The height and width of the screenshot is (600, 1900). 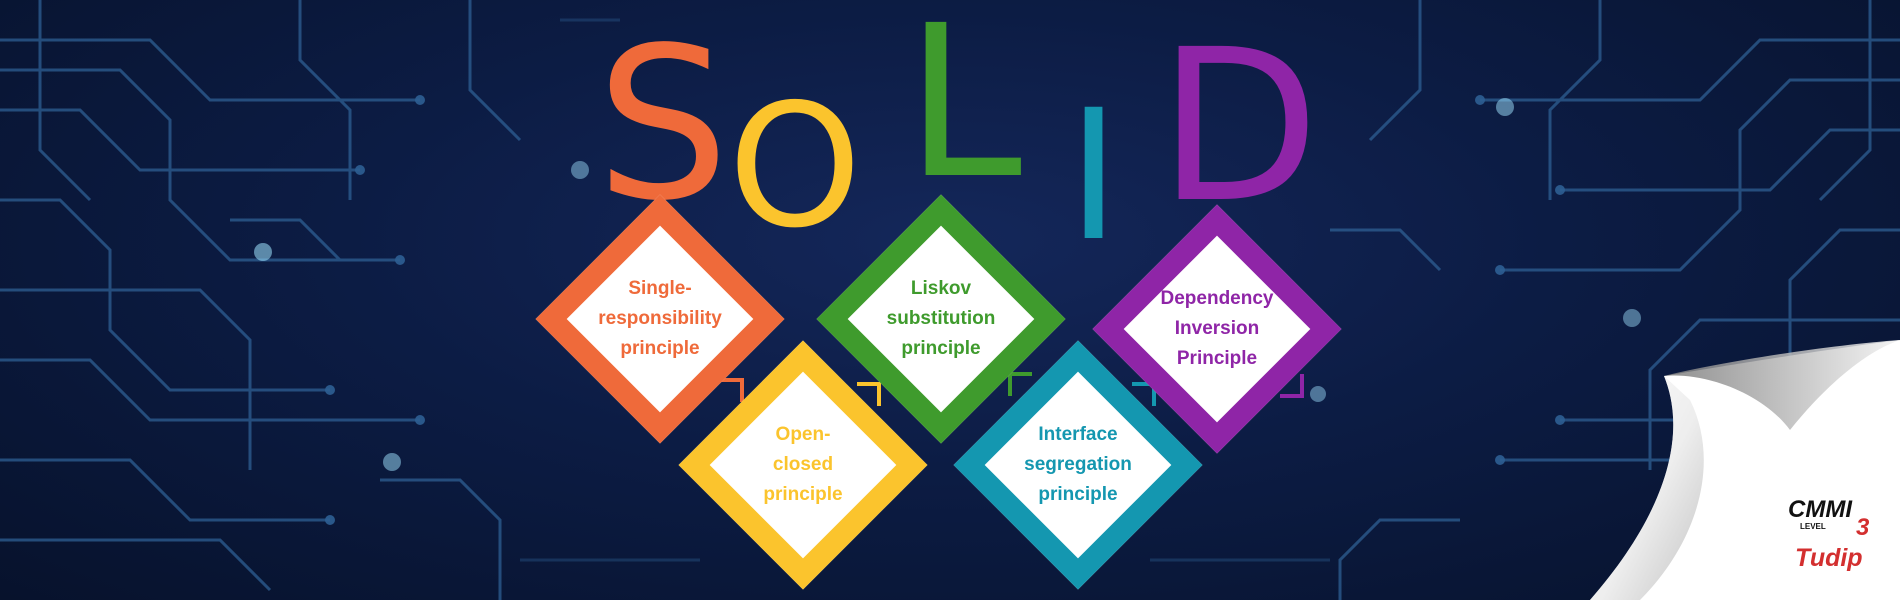 I want to click on connector-orange-yellow, so click(x=732, y=390).